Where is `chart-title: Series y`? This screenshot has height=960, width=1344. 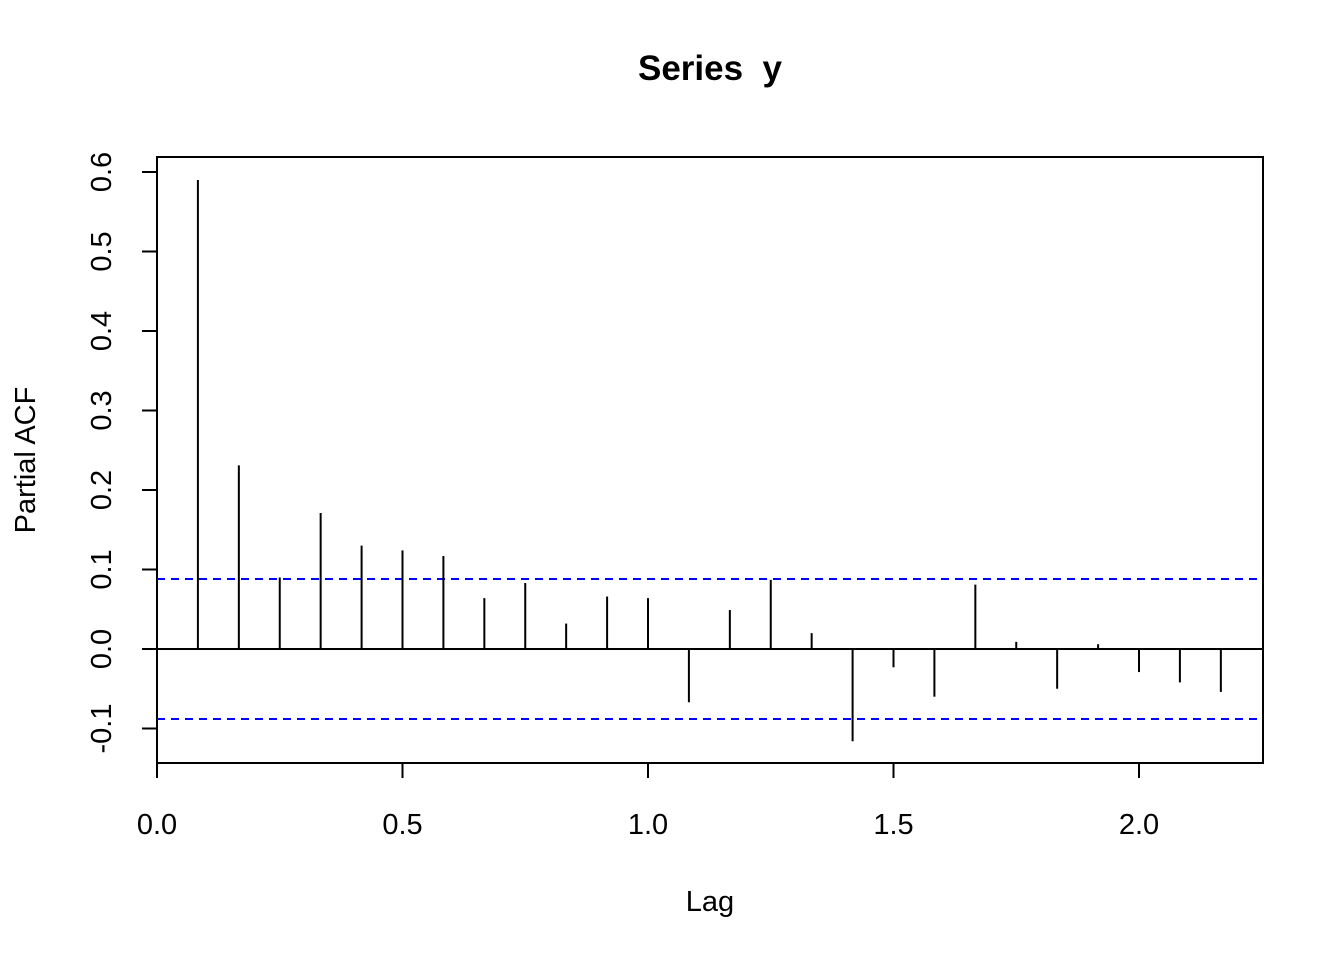 chart-title: Series y is located at coordinates (710, 68).